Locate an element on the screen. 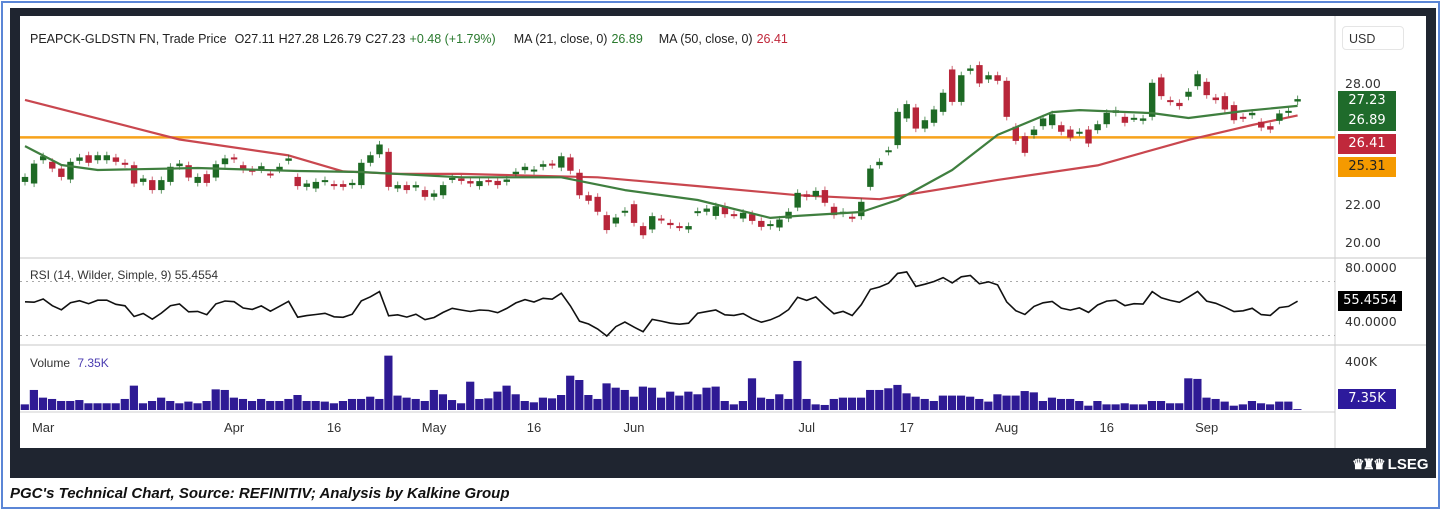 The width and height of the screenshot is (1445, 512). price-tick-20: 20.00 is located at coordinates (1363, 242).